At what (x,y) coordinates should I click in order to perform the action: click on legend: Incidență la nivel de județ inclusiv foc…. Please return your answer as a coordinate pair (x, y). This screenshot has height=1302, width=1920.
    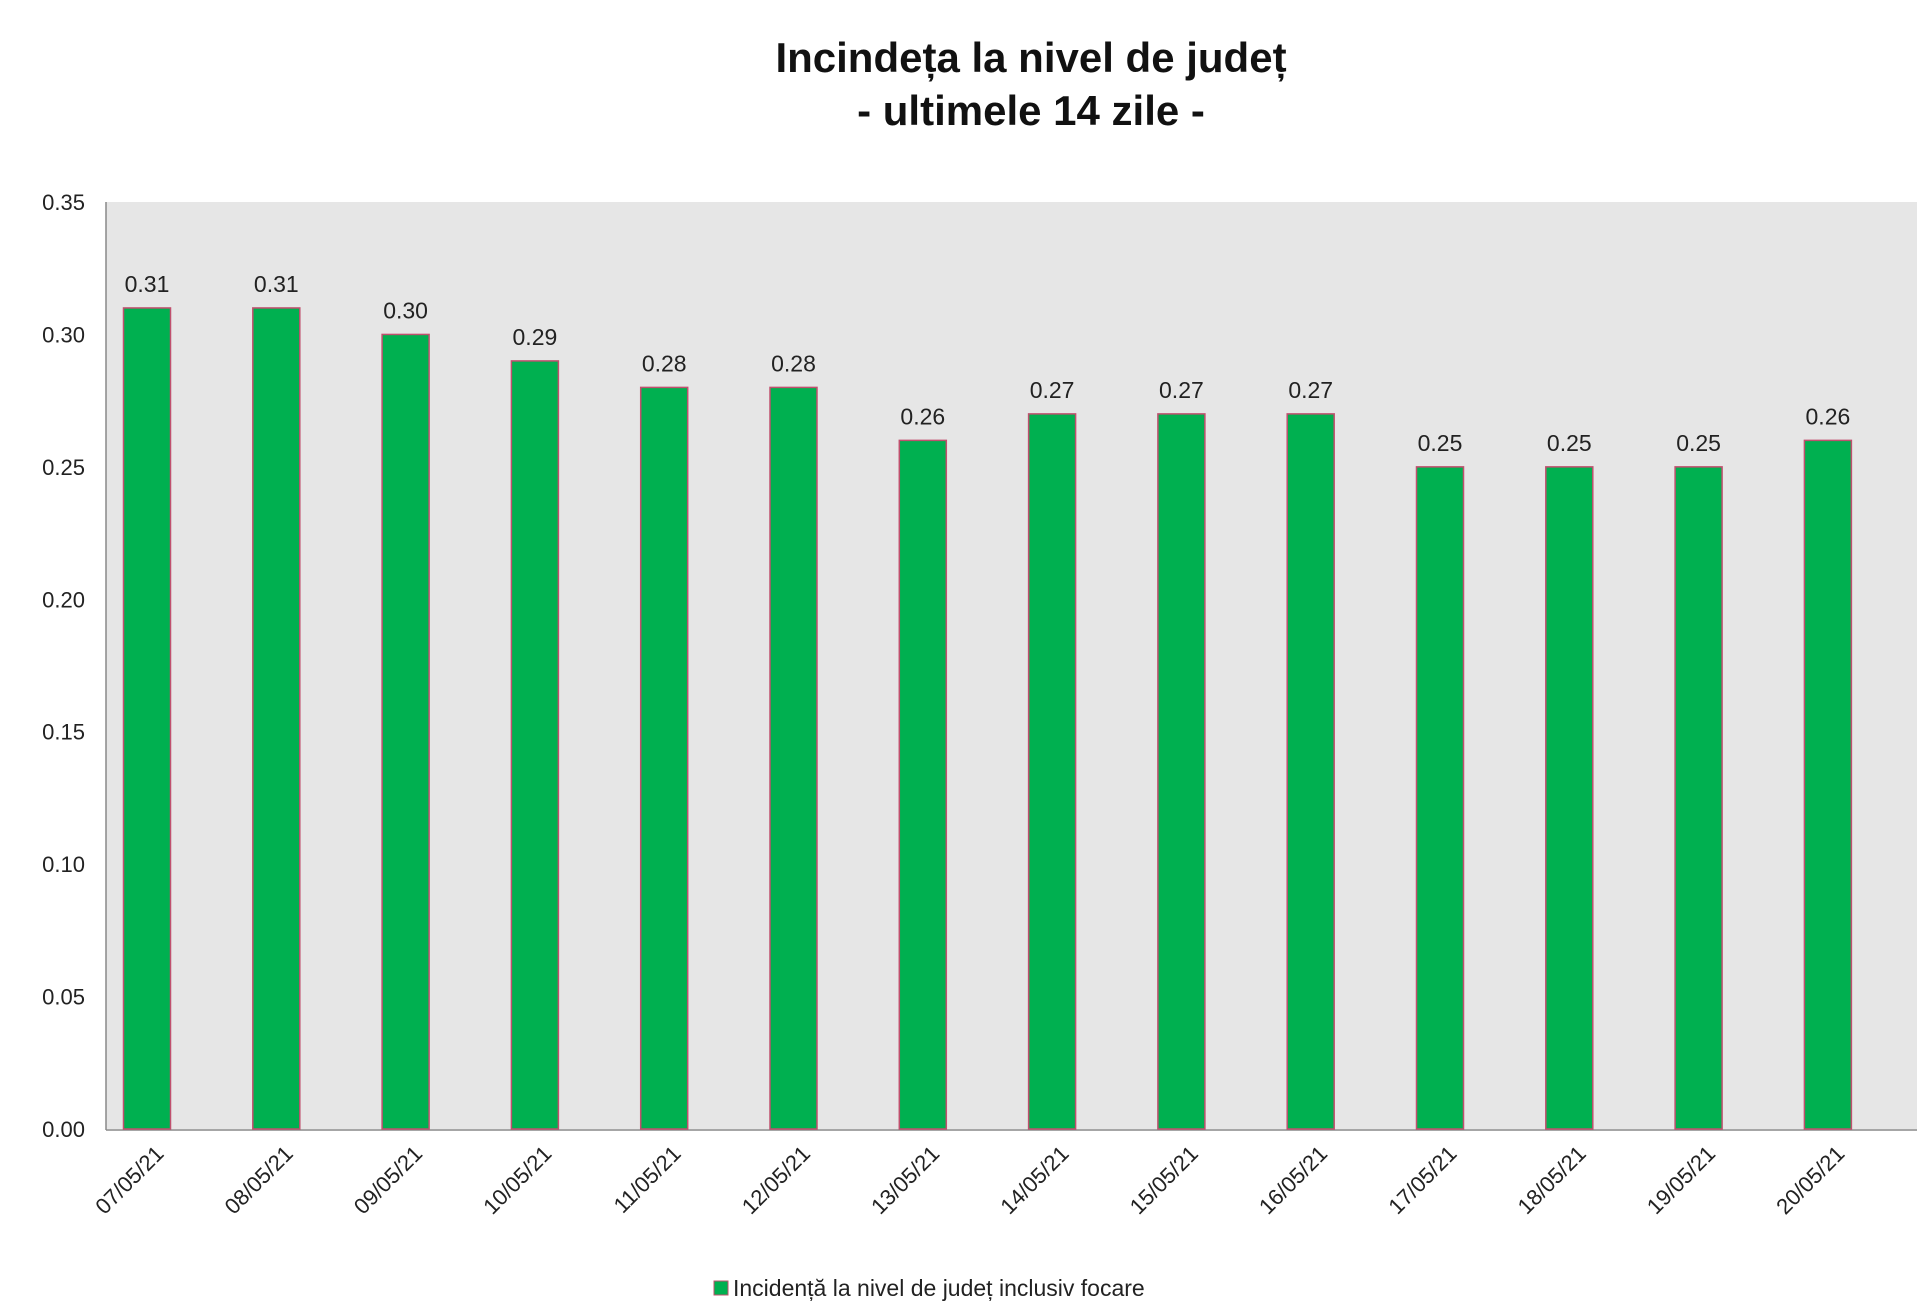
    Looking at the image, I should click on (929, 1288).